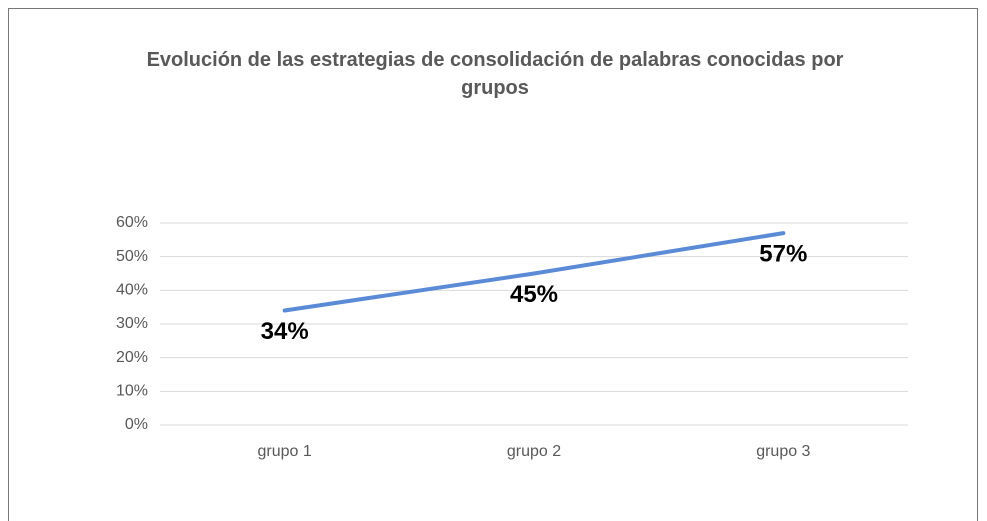 This screenshot has width=987, height=521. I want to click on x-tick-label: grupo 1, so click(285, 451).